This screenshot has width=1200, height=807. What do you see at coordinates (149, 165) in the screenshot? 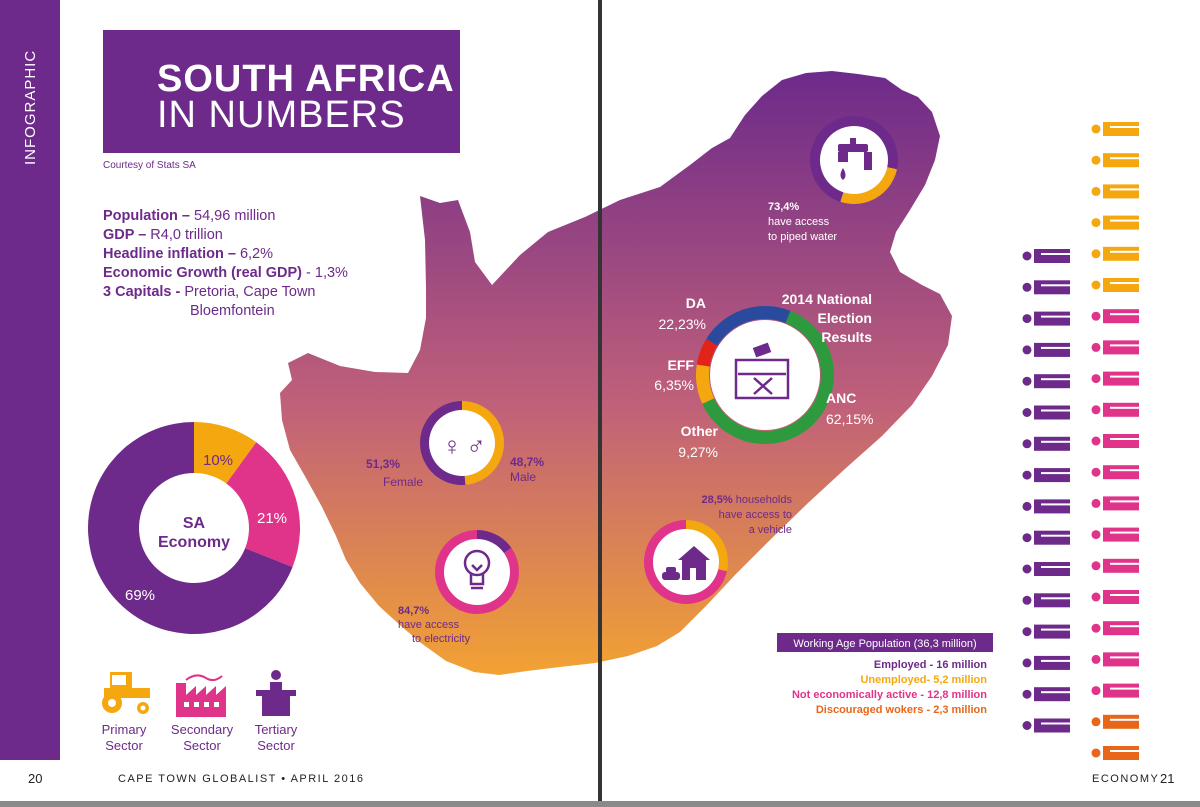
I see `courtesy-credit: Courtesy of Stats SA` at bounding box center [149, 165].